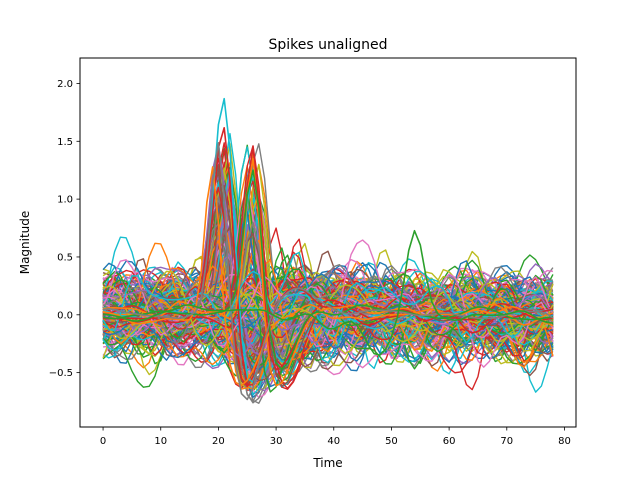 The image size is (640, 484). I want to click on y-tick-label: 0.5, so click(65, 257).